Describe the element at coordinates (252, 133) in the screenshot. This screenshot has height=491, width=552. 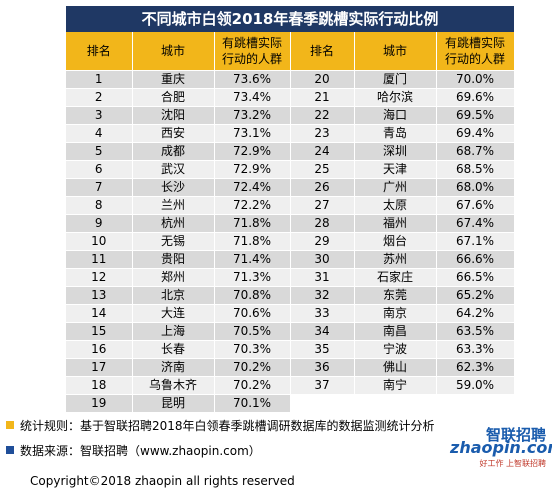
I see `ratio-cell: 73.1%` at that location.